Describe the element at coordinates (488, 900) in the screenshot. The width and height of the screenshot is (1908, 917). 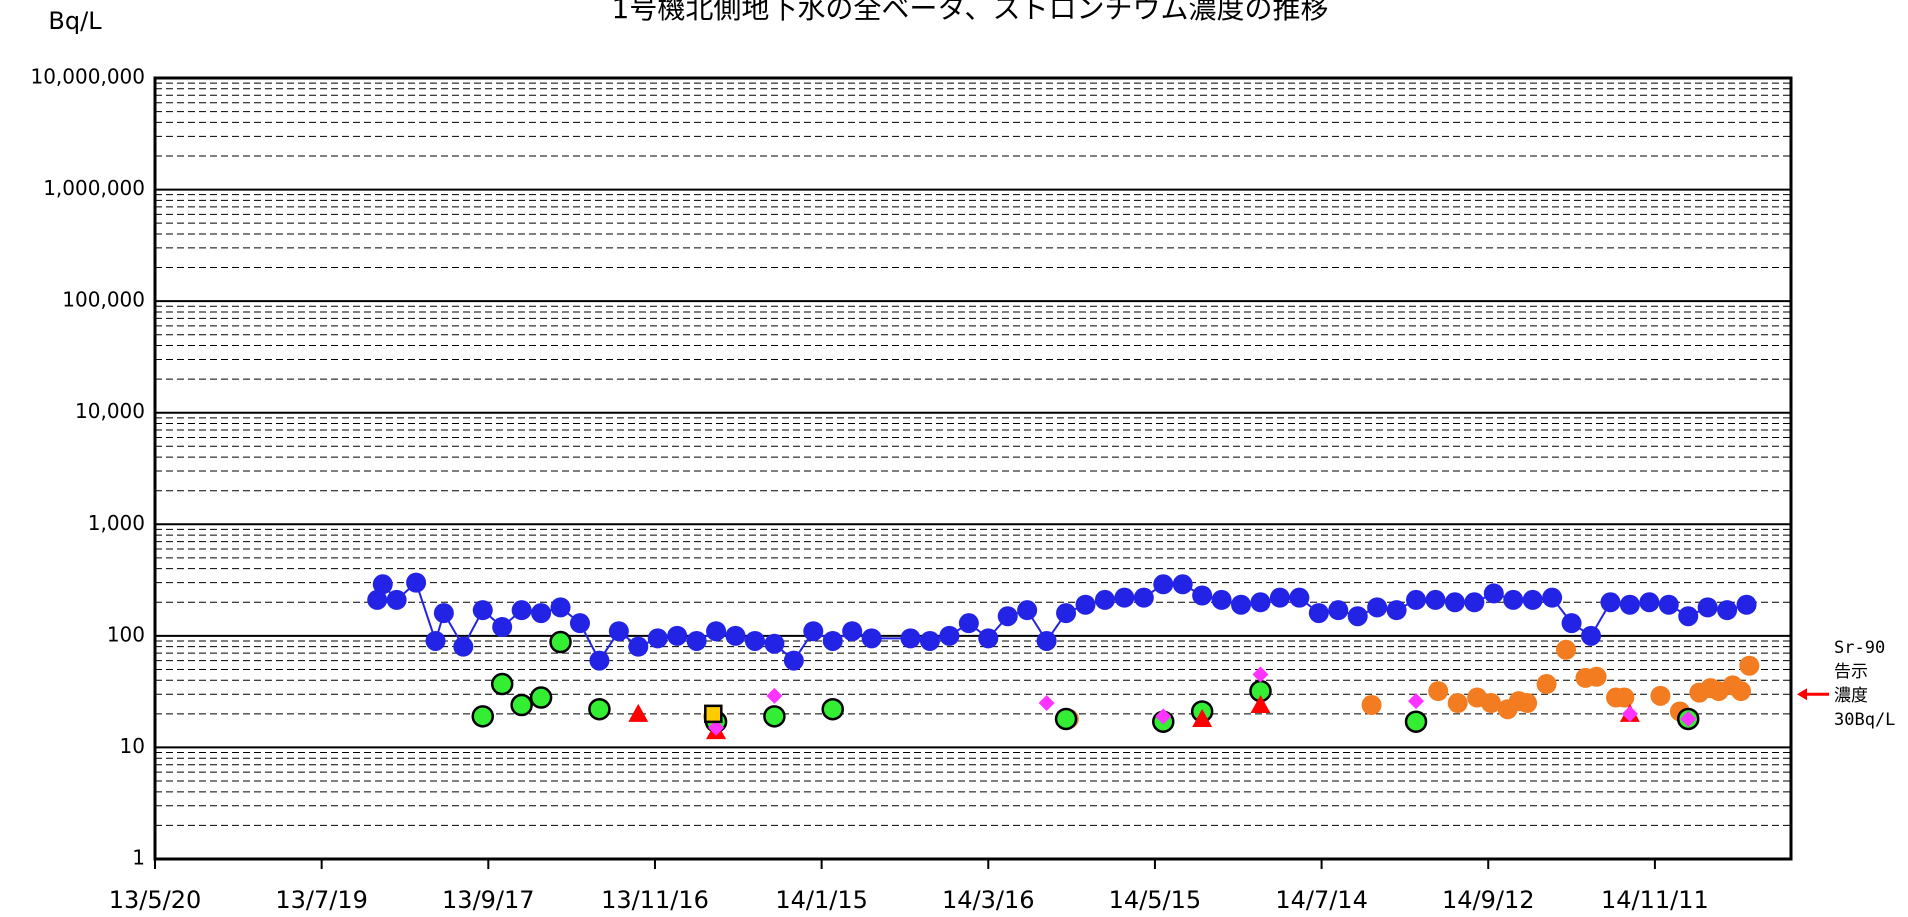
I see `x-tick-label: 13/9/17` at that location.